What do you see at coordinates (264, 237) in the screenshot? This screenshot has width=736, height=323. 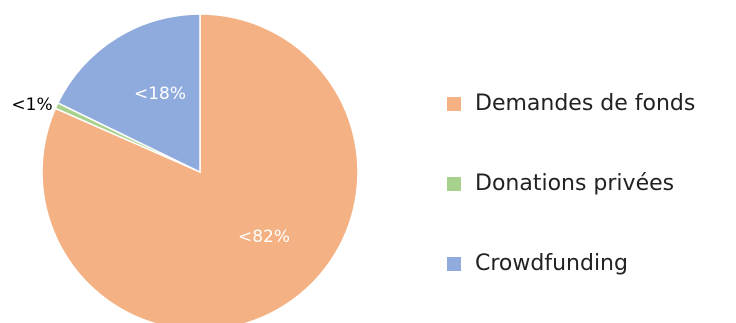 I see `data-label: <82%` at bounding box center [264, 237].